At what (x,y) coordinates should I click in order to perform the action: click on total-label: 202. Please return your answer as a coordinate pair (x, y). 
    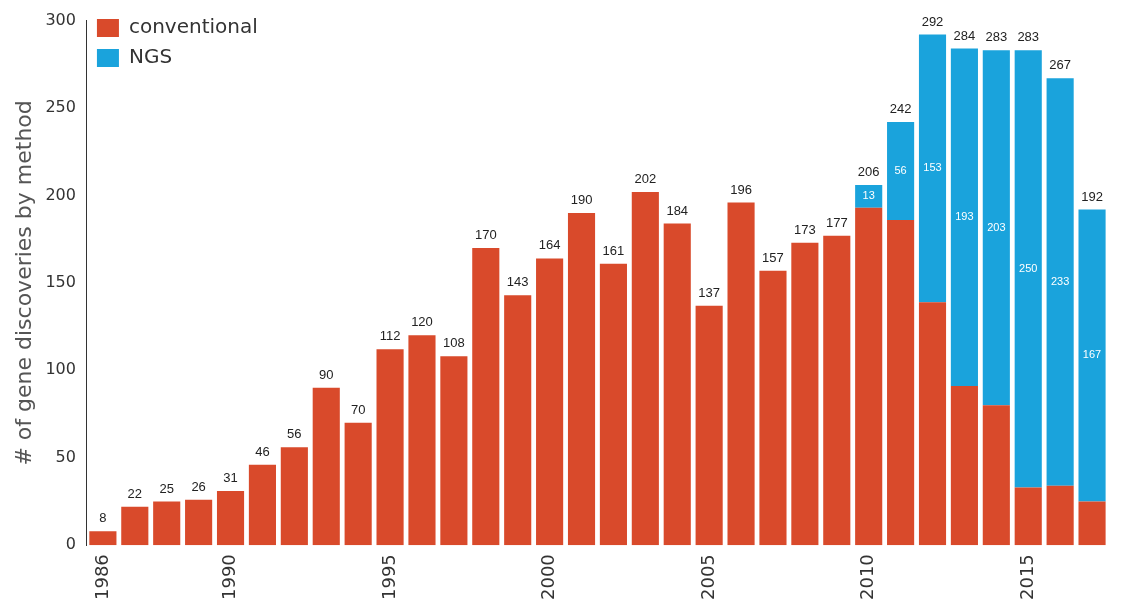
    Looking at the image, I should click on (645, 179).